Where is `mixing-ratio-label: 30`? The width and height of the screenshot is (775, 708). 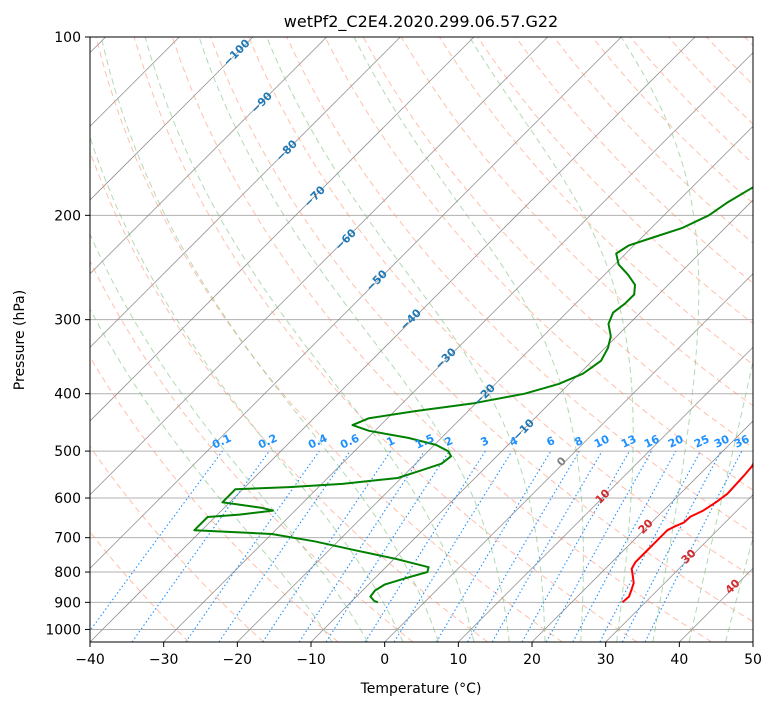
mixing-ratio-label: 30 is located at coordinates (722, 441).